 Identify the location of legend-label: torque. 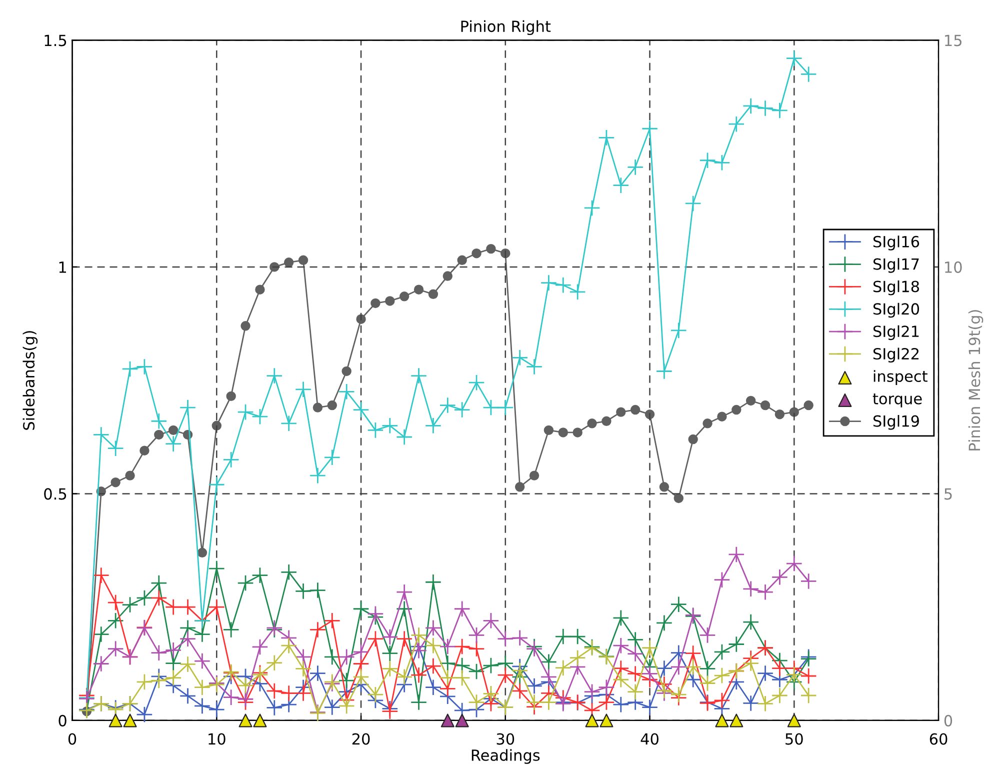
(897, 400).